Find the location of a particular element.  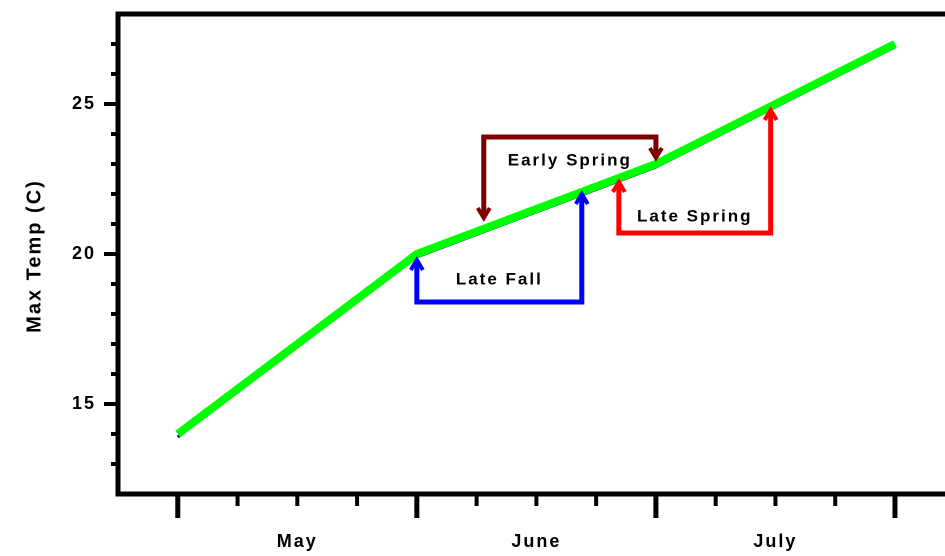

y-axis-label: Max Temp (C) is located at coordinates (34, 256).